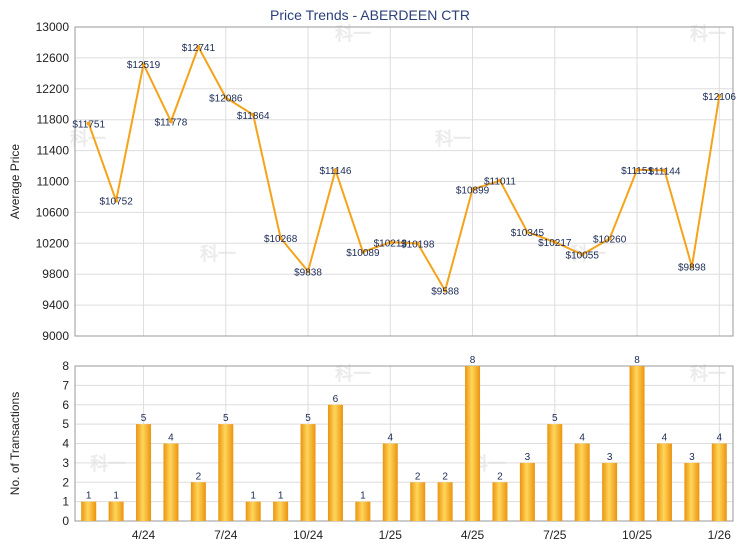 The width and height of the screenshot is (740, 550). I want to click on transactions-y-tick-label: 6, so click(65, 405).